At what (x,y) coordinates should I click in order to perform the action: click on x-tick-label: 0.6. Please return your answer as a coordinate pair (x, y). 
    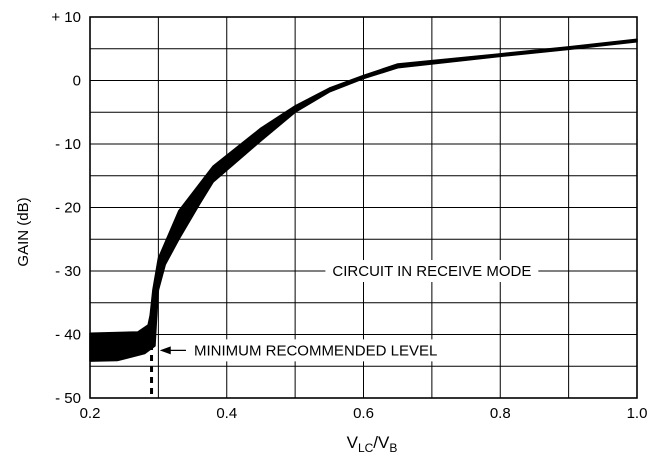
    Looking at the image, I should click on (363, 413).